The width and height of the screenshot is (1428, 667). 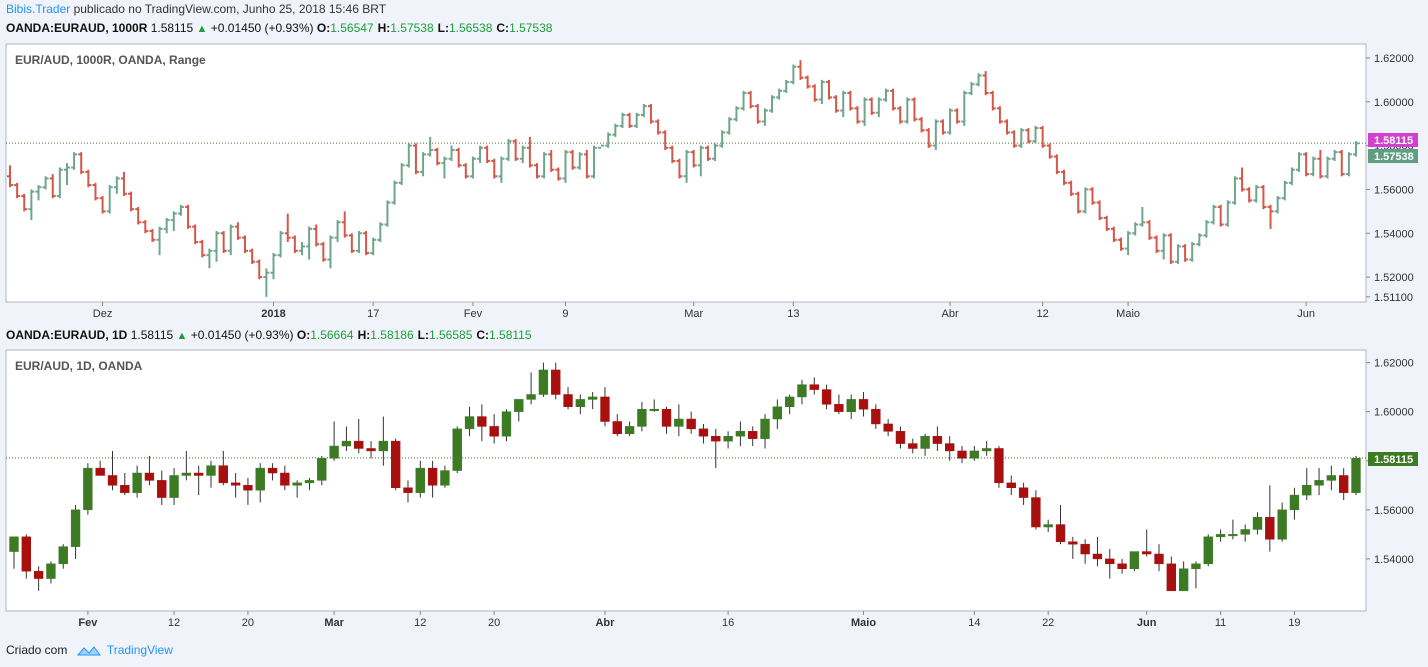 What do you see at coordinates (1048, 623) in the screenshot?
I see `x-tick-label: 22` at bounding box center [1048, 623].